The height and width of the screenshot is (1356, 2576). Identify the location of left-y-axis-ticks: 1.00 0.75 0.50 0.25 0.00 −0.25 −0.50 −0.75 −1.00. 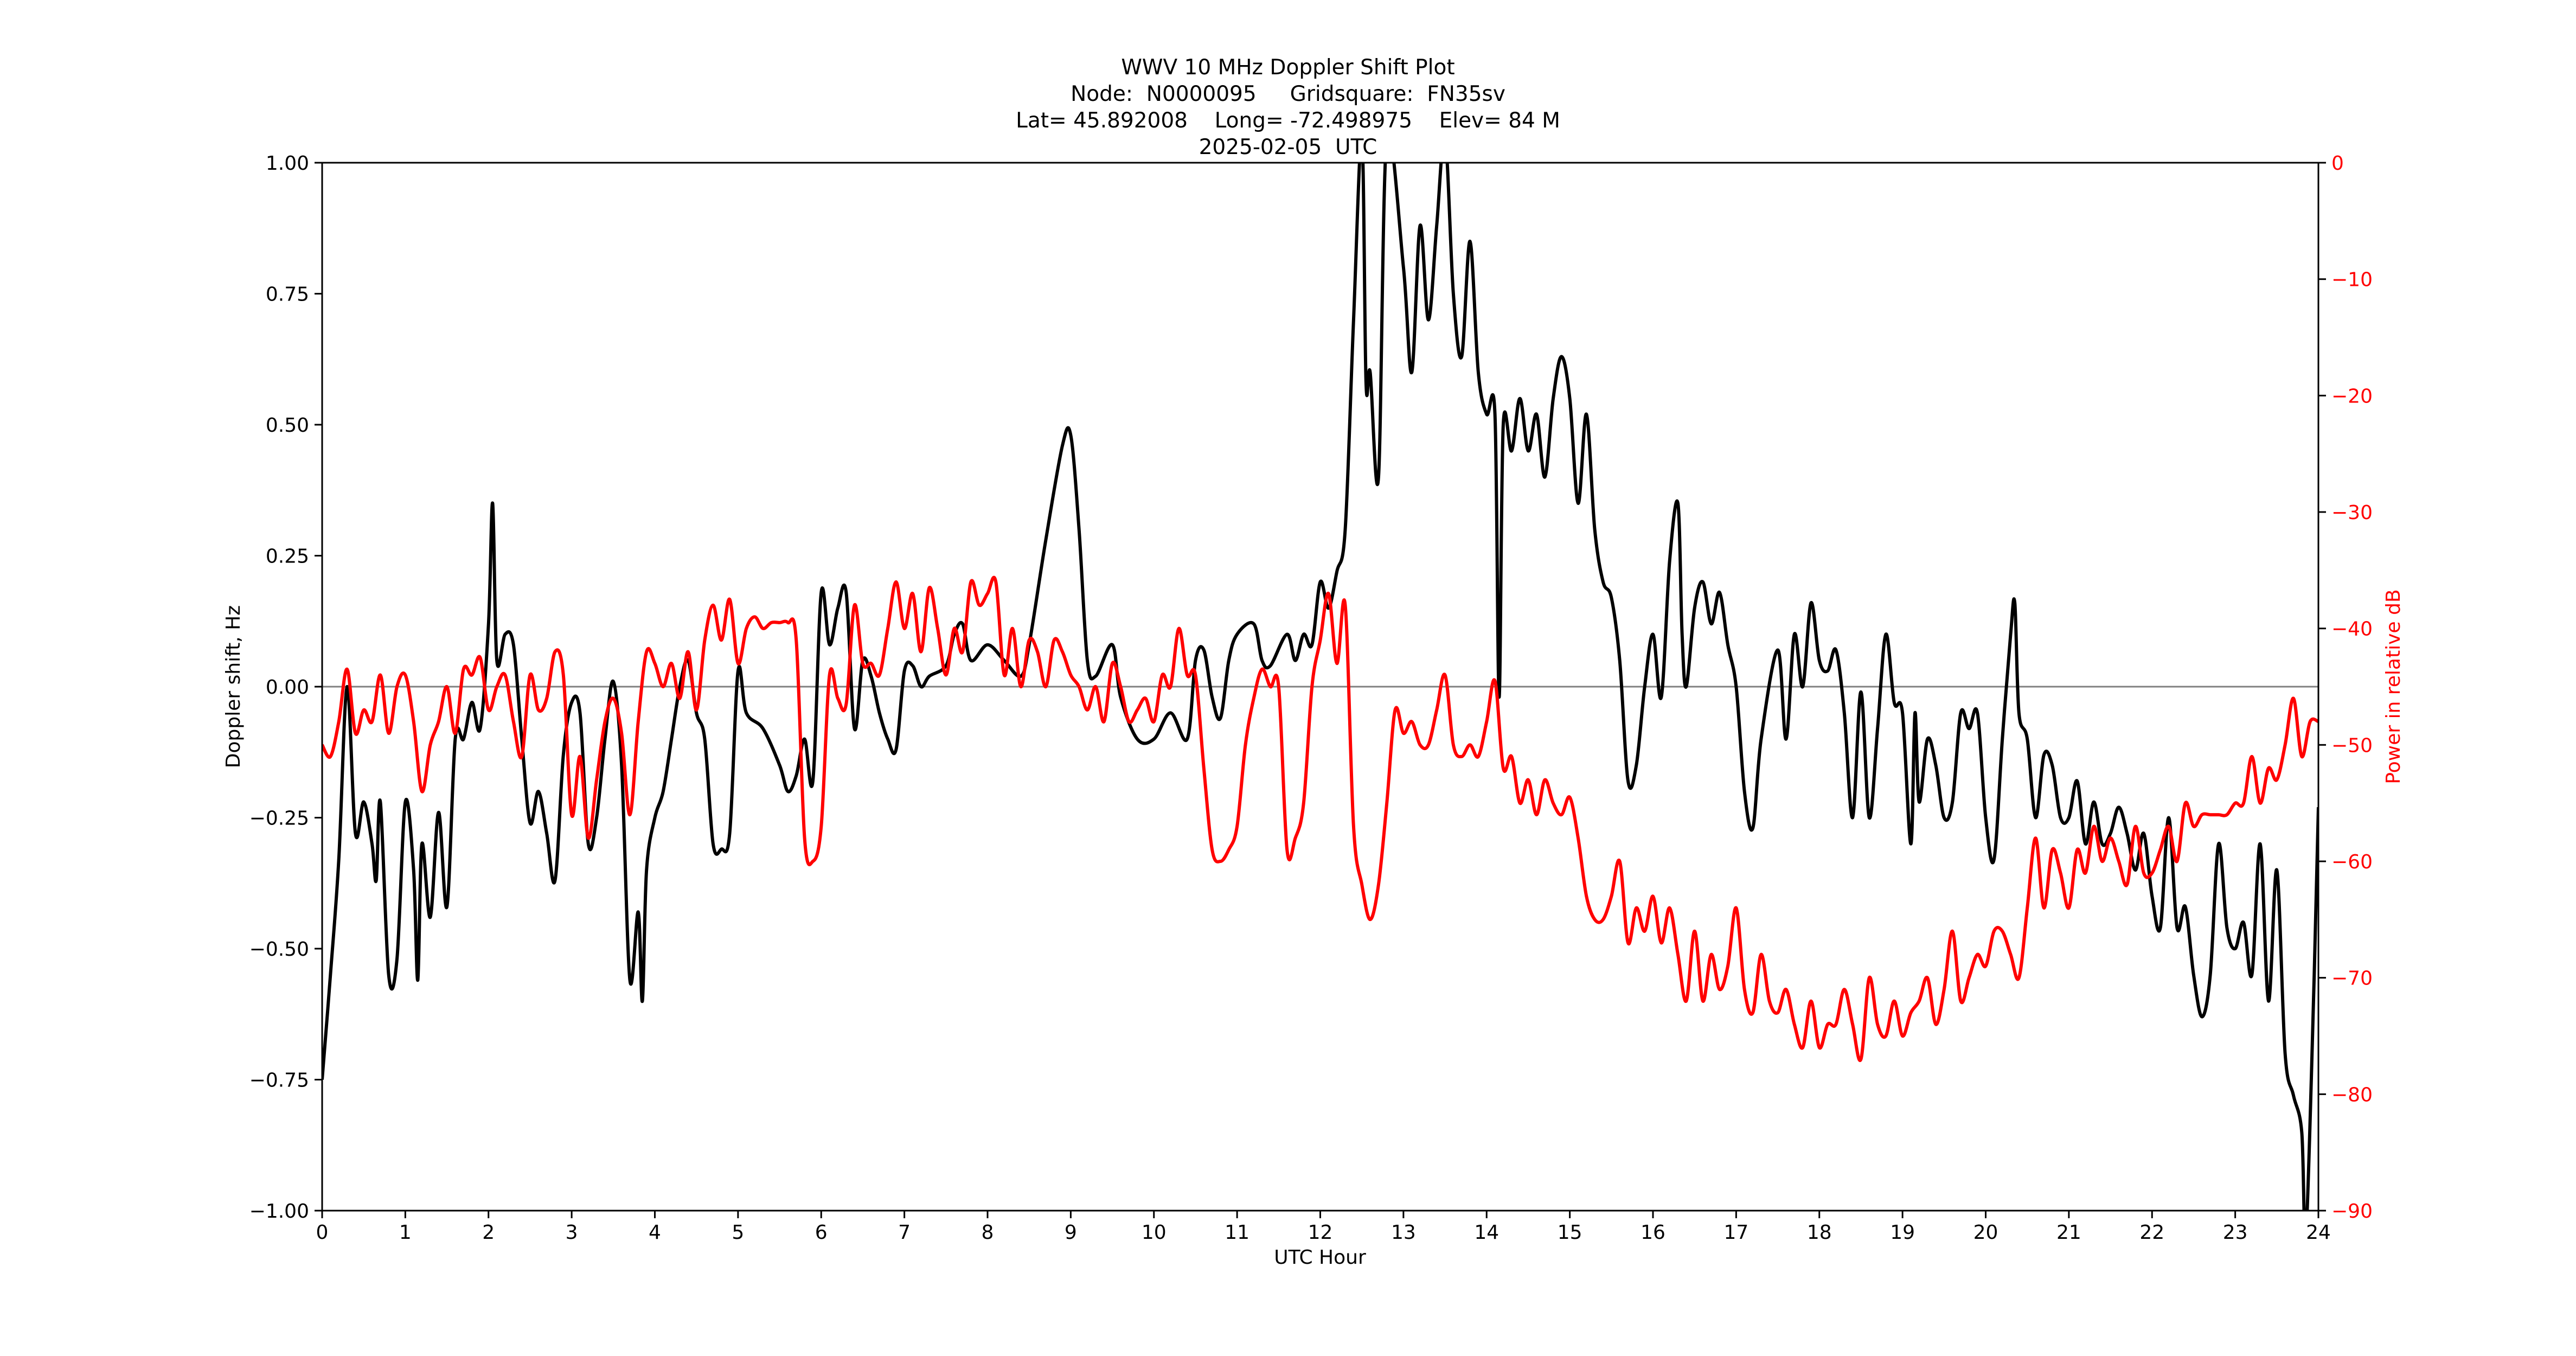
(285, 687).